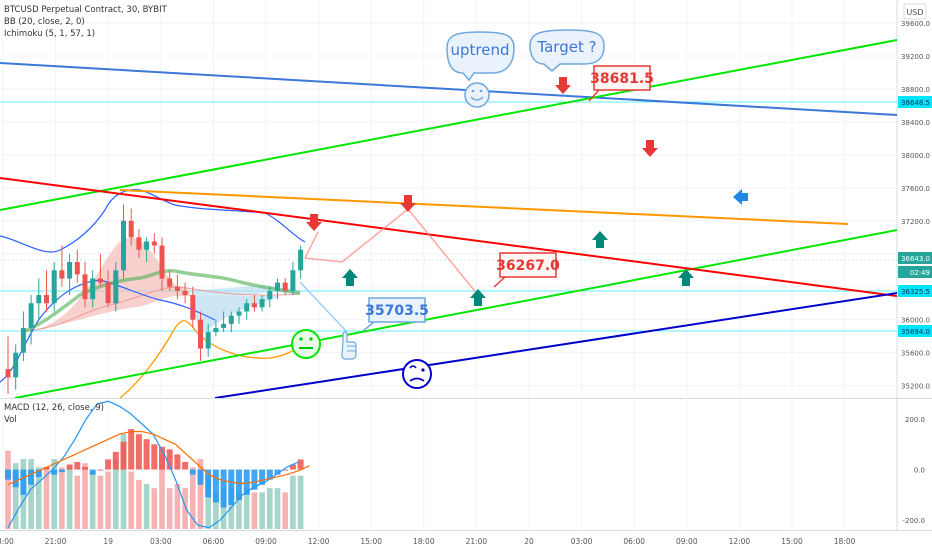 Image resolution: width=932 pixels, height=550 pixels. Describe the element at coordinates (86, 10) in the screenshot. I see `symbol-legend: BTCUSD Perpetual Contract, 30, BYBIT` at that location.